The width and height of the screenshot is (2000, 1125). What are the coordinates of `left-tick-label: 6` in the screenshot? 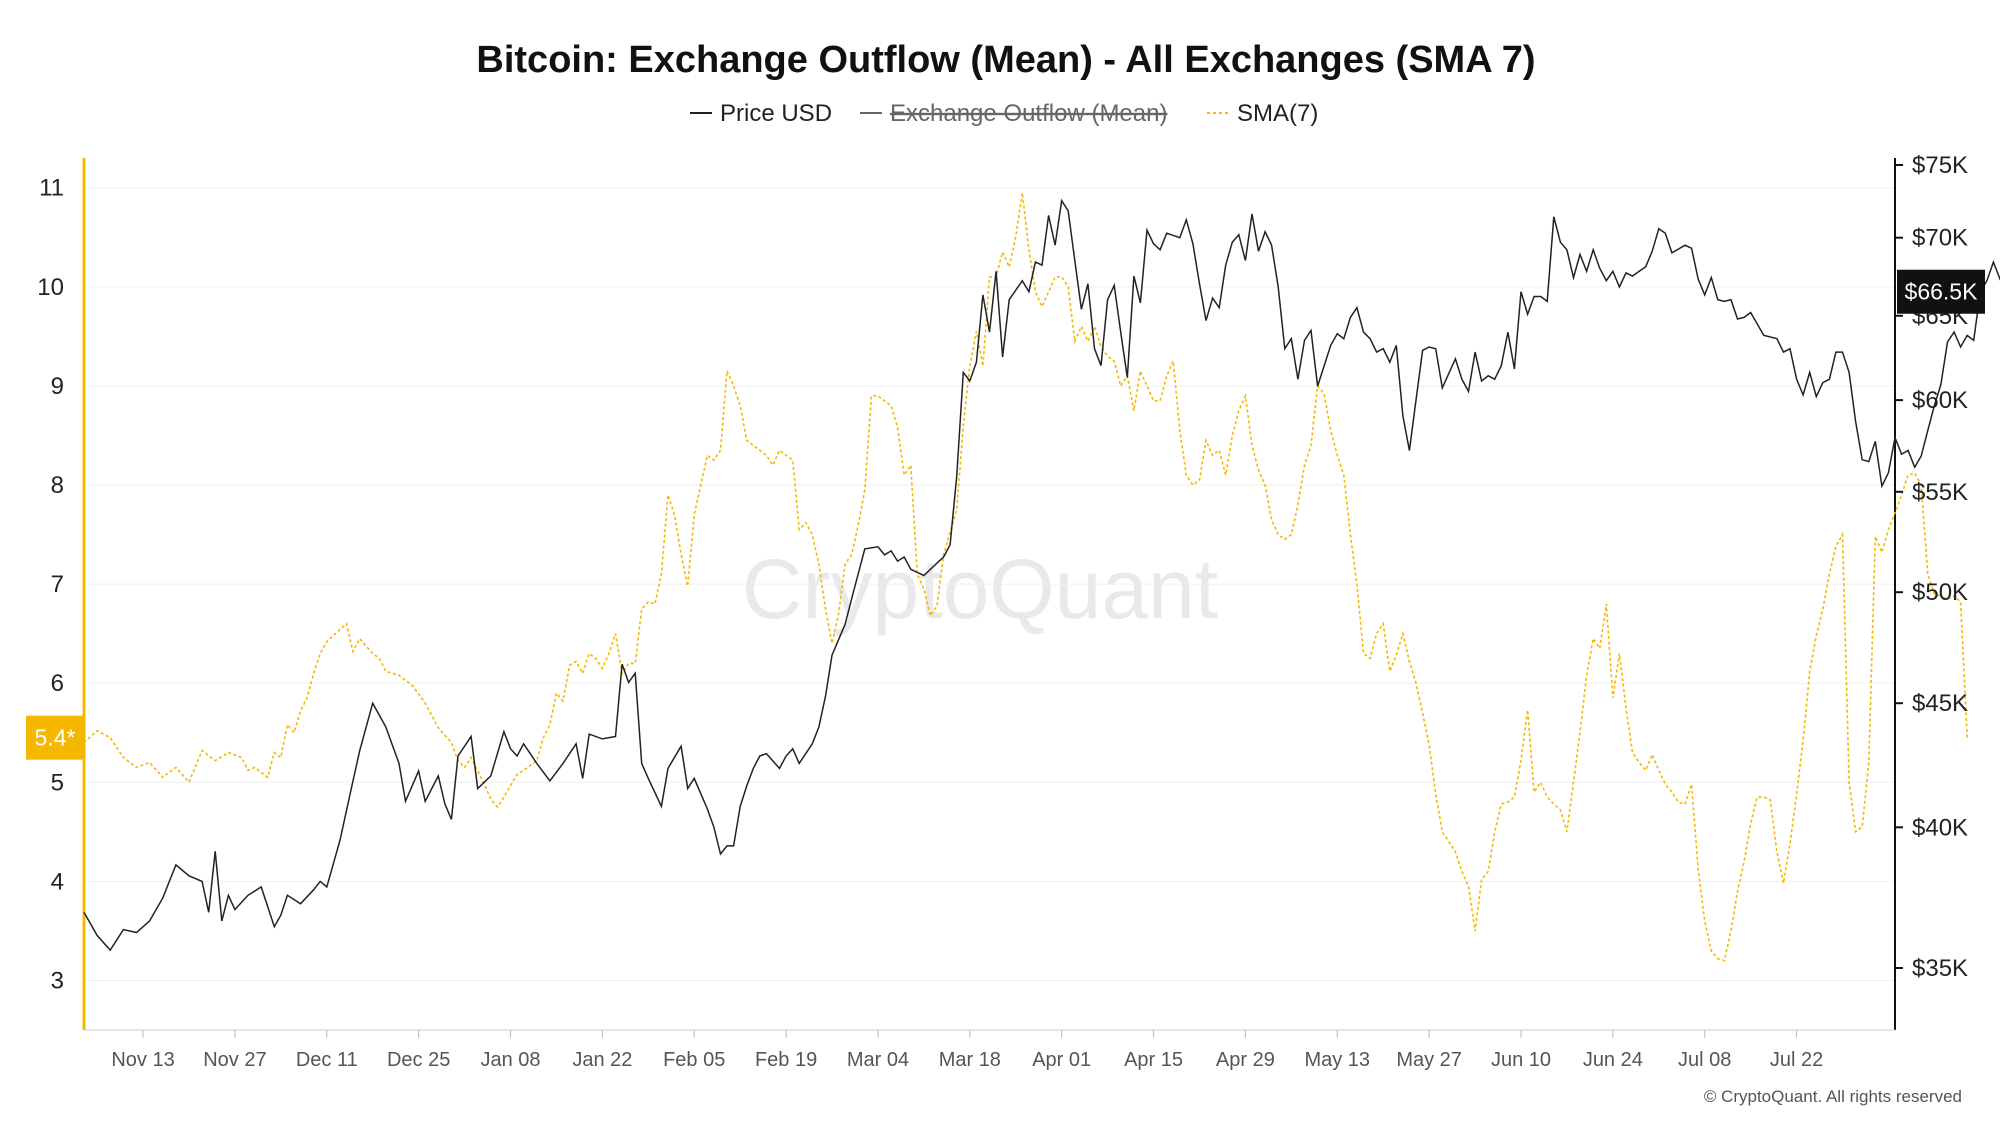 It's located at (57, 683).